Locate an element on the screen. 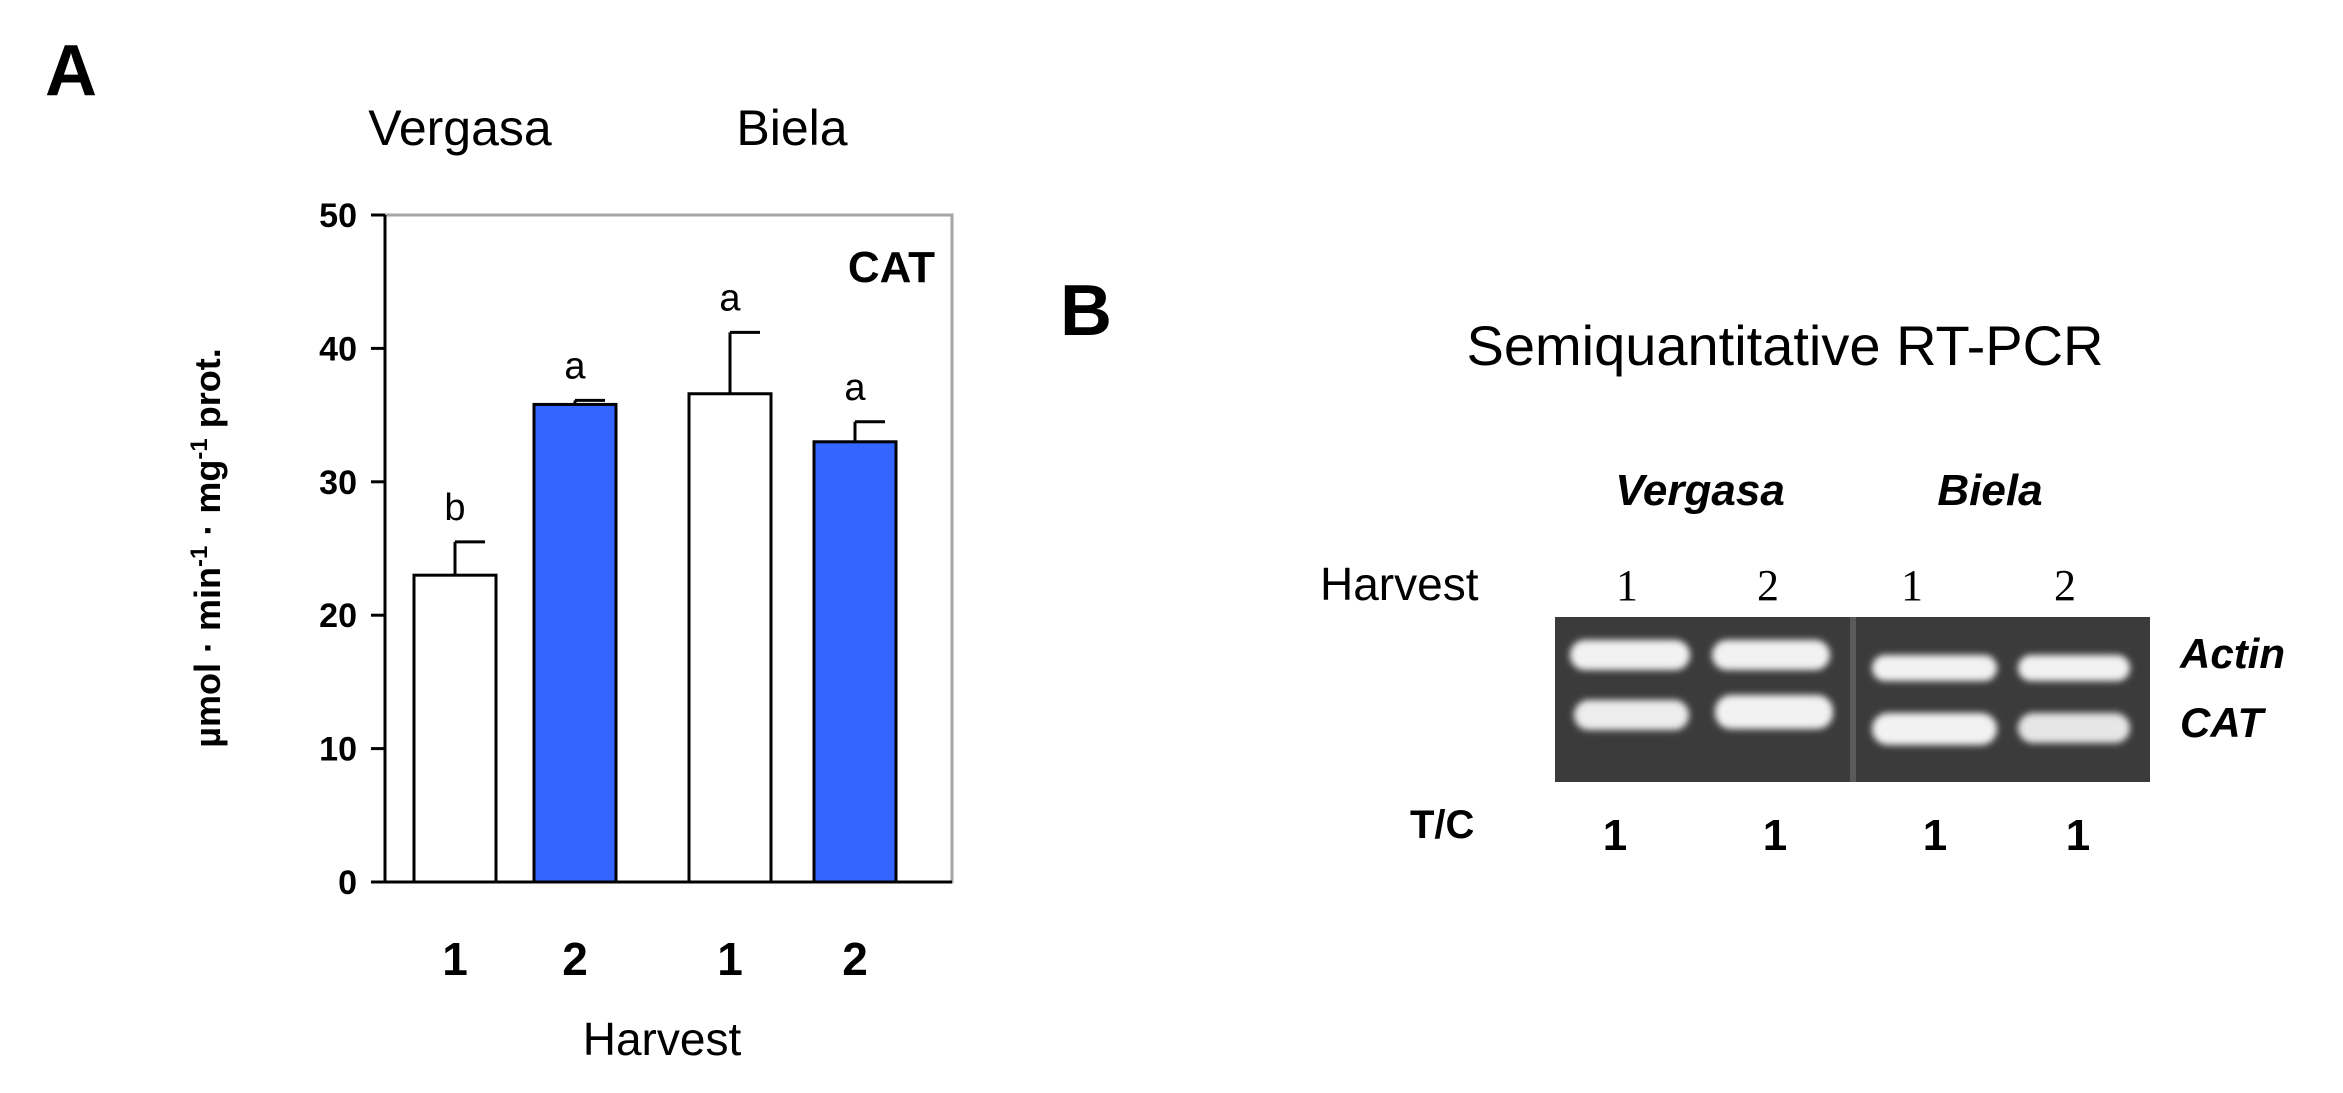 The image size is (2343, 1093). y-ticks: 0 10 20 30 40 50 is located at coordinates (352, 549).